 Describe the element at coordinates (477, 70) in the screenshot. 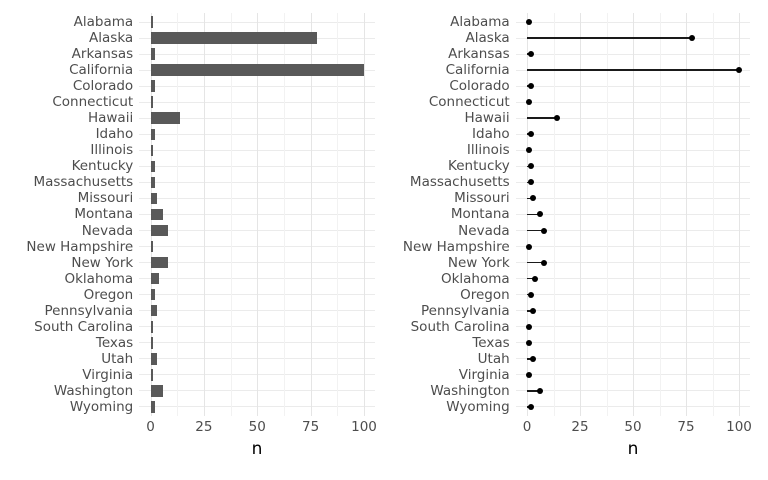

I see `category-label: California` at that location.